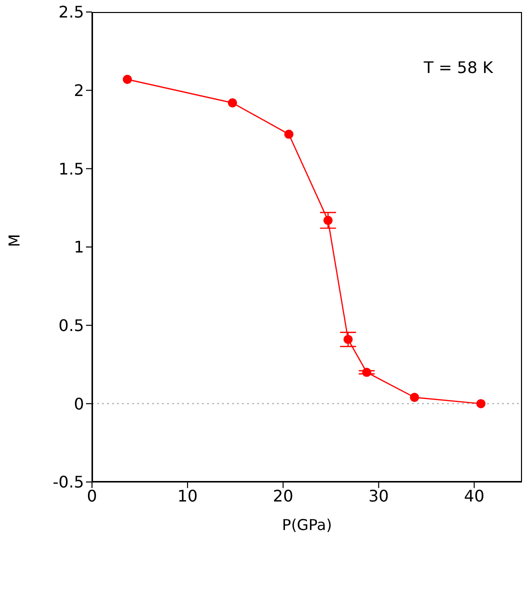 This screenshot has height=598, width=529. Describe the element at coordinates (14, 240) in the screenshot. I see `y-axis-title: M` at that location.